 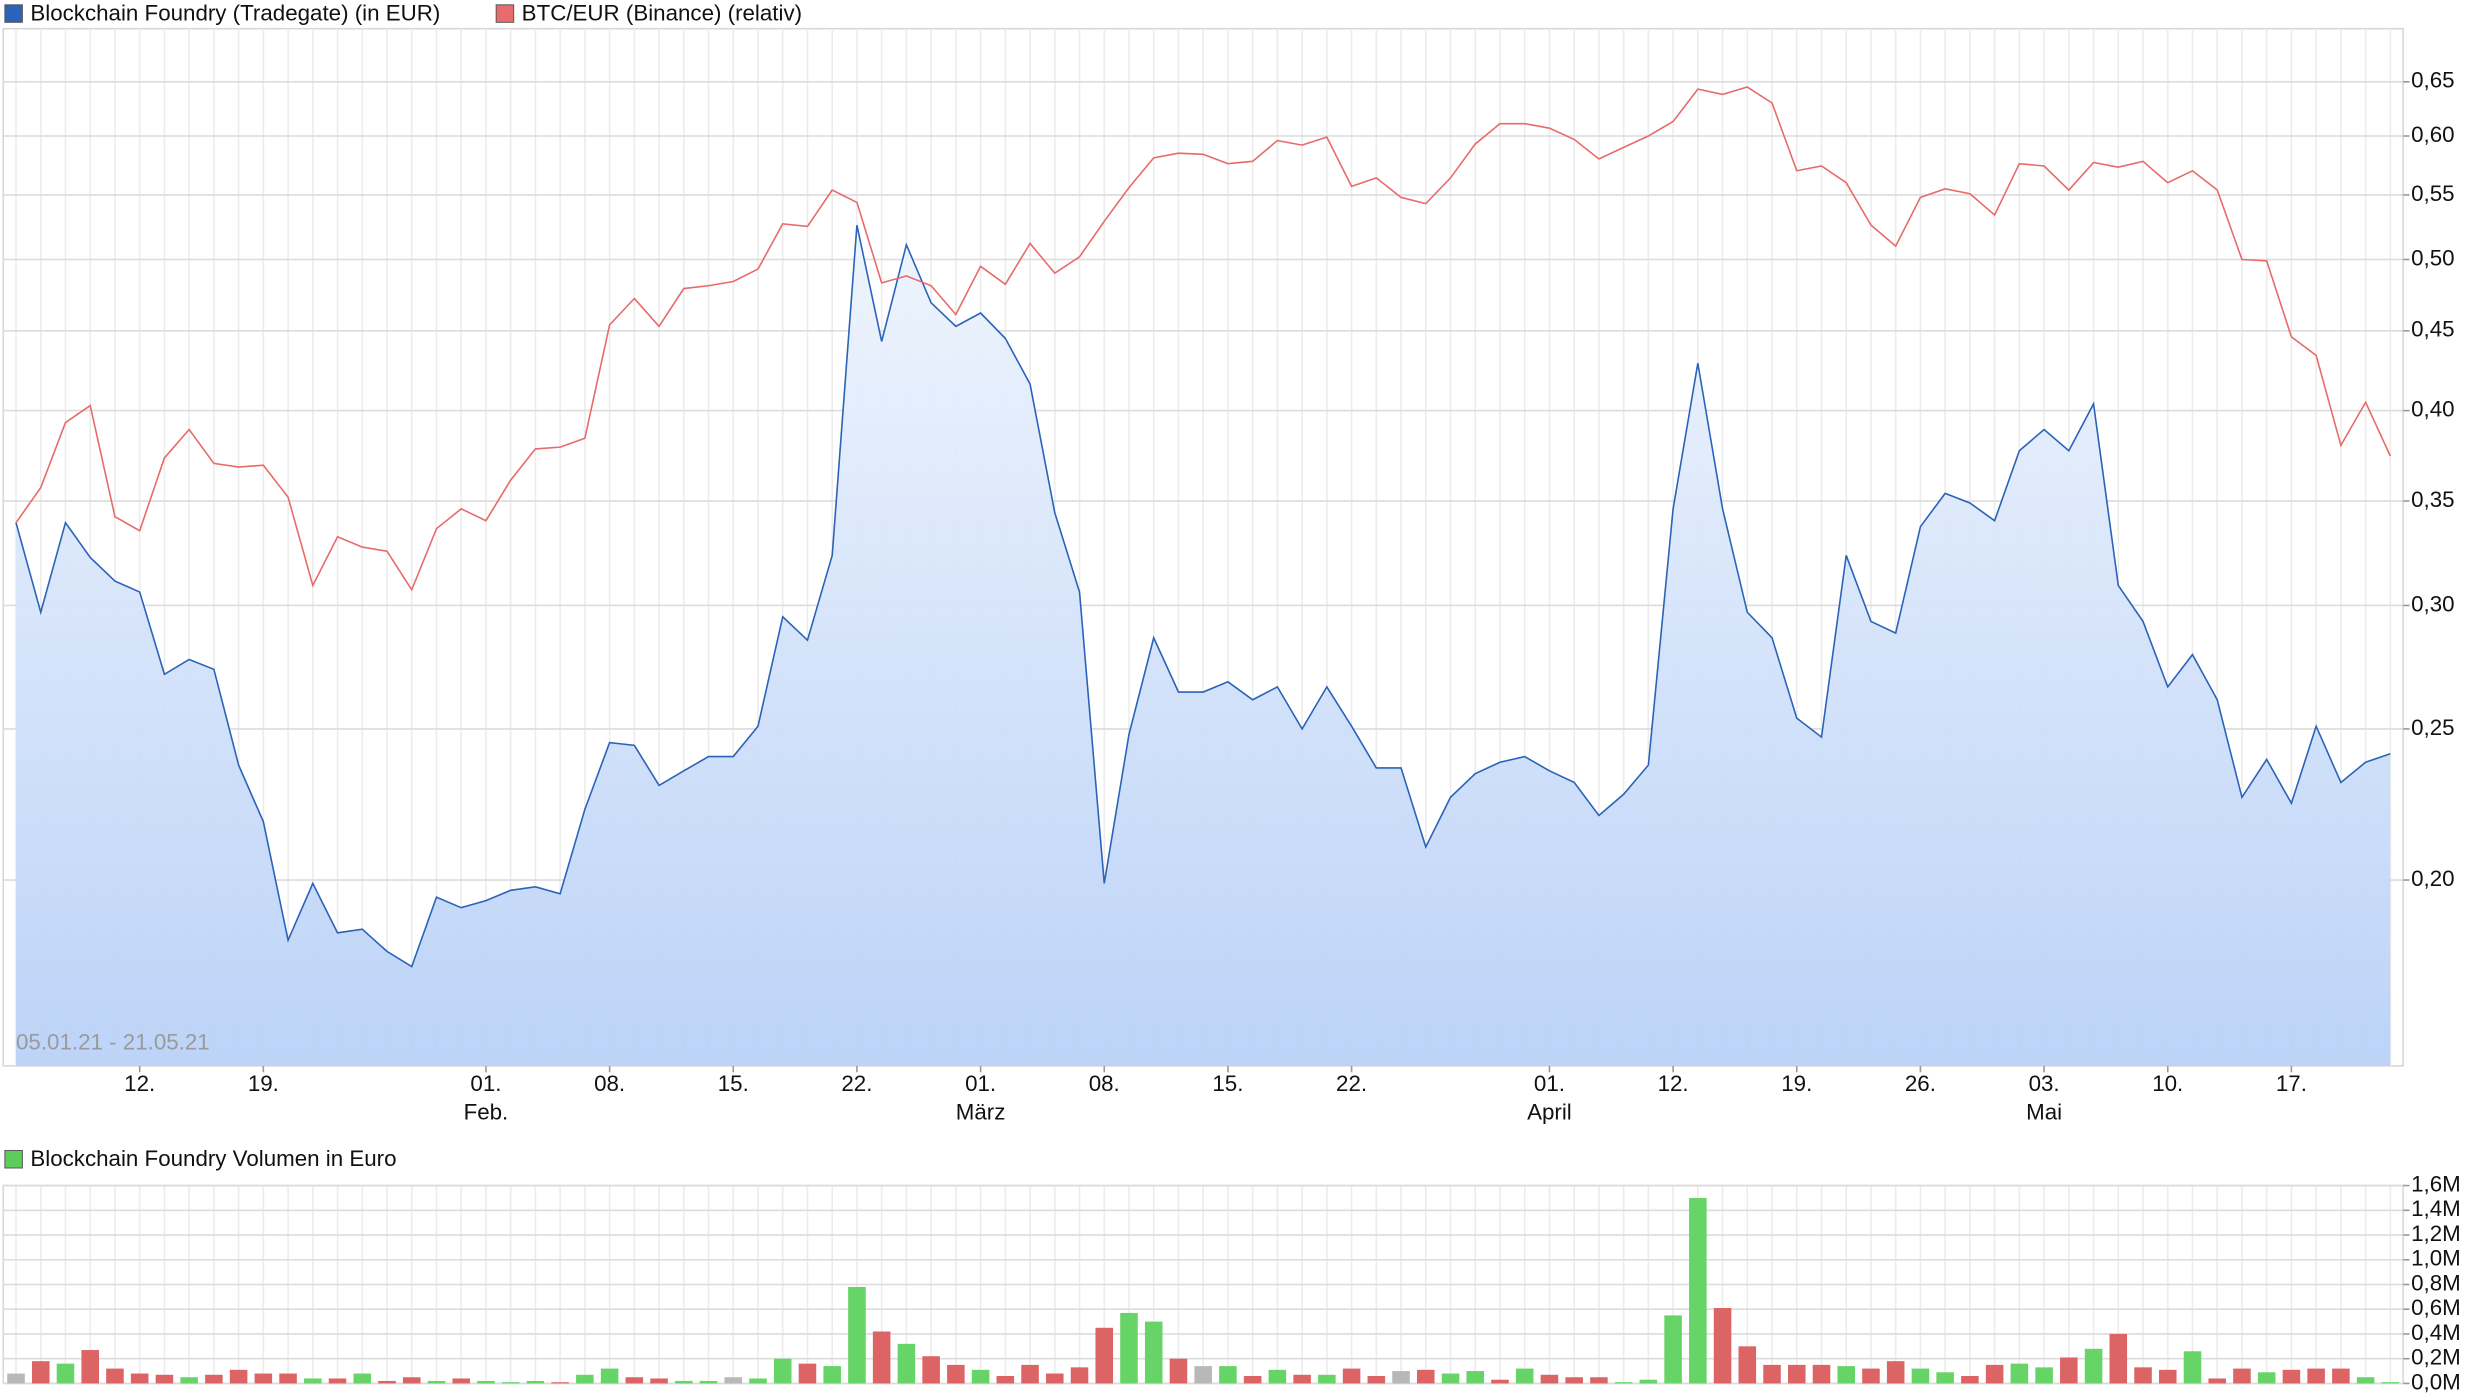 What do you see at coordinates (2432, 134) in the screenshot?
I see `y-tick-label: 0,60` at bounding box center [2432, 134].